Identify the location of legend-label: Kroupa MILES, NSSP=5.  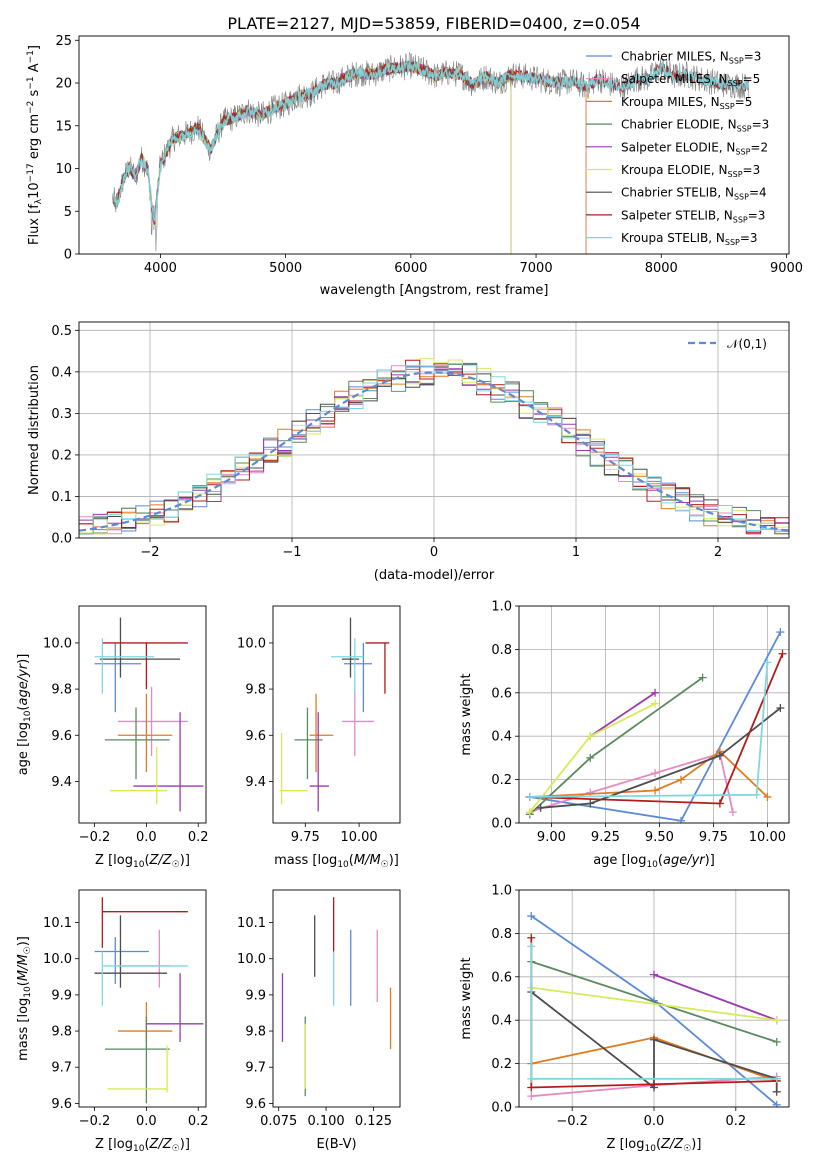
(686, 103).